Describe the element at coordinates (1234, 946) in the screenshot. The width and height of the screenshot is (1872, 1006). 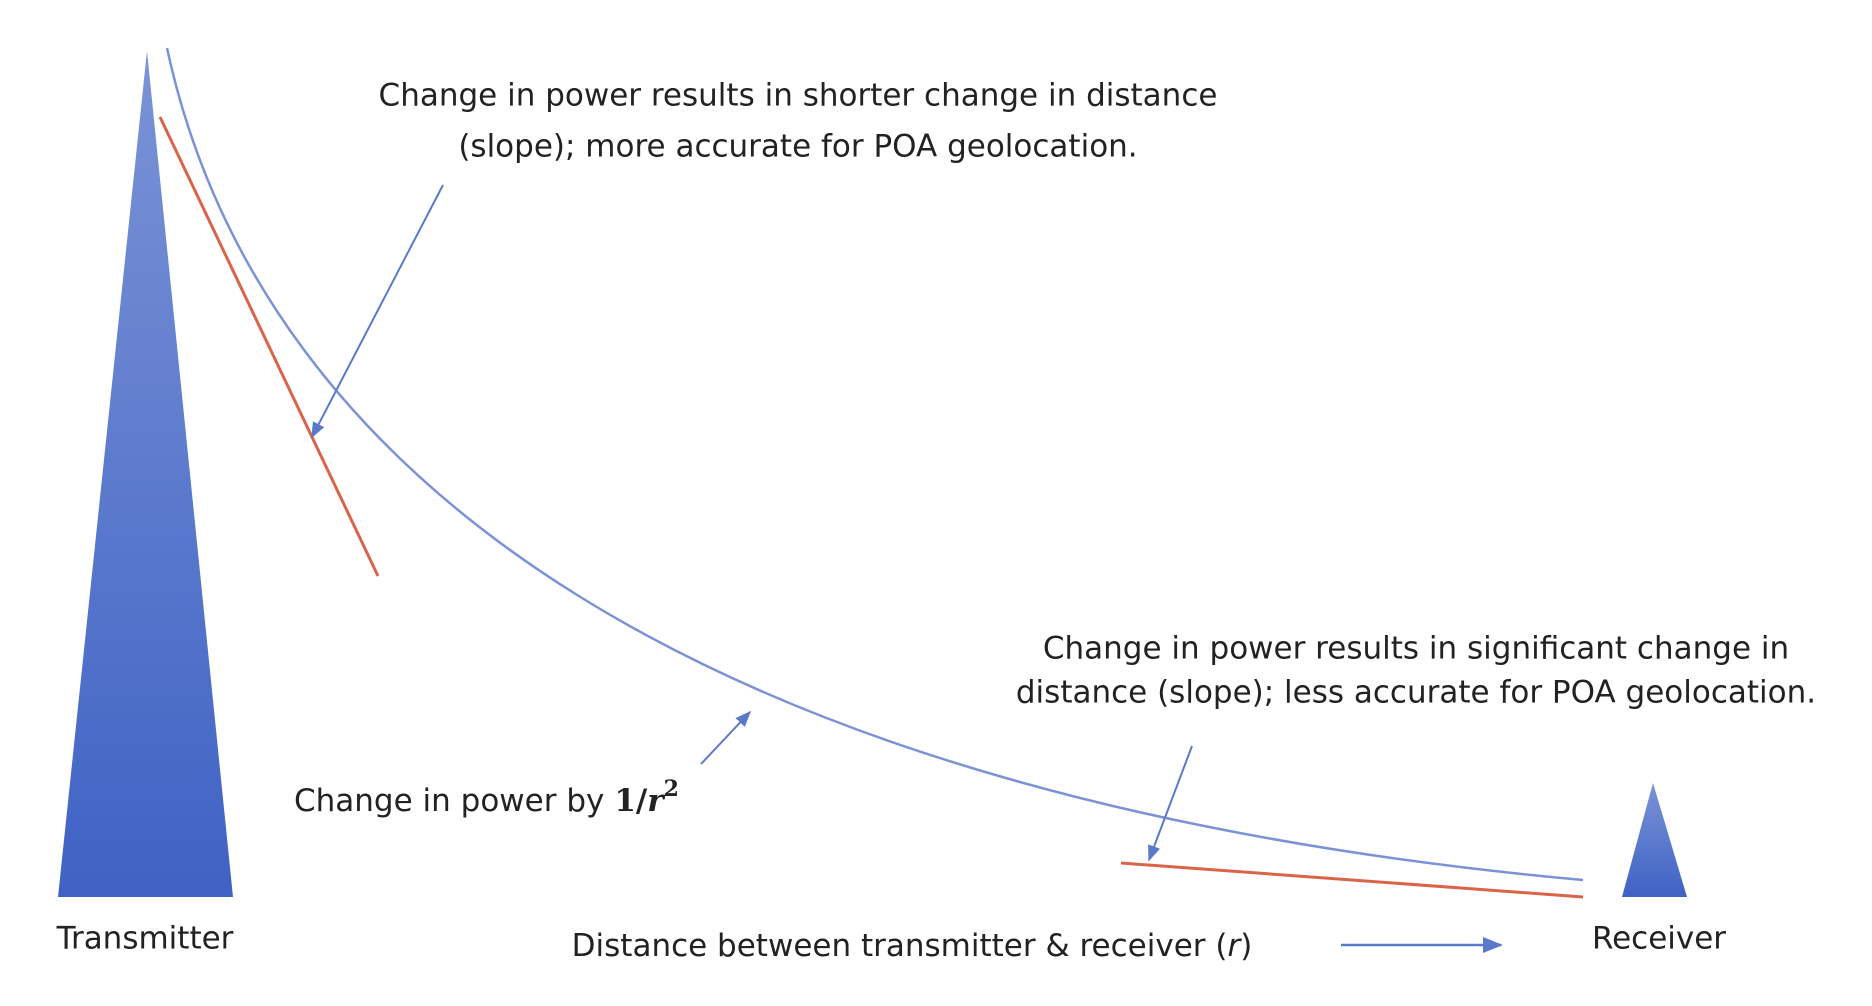
I see `axis-label-var: r` at that location.